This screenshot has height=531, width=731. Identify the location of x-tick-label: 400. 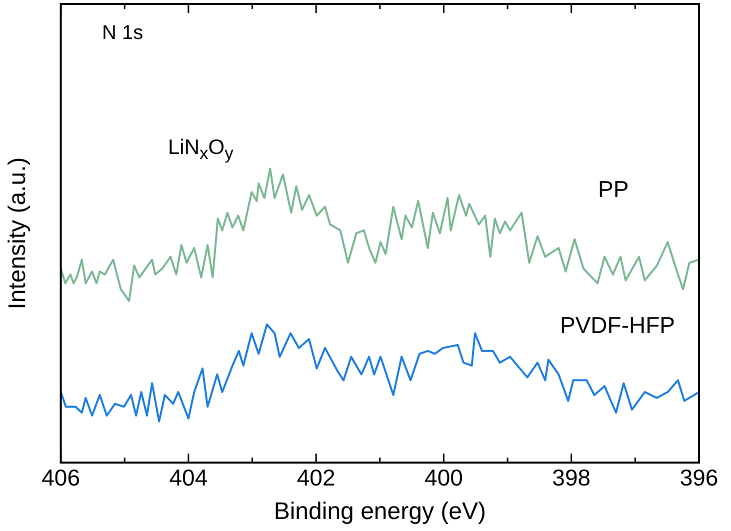
(443, 477).